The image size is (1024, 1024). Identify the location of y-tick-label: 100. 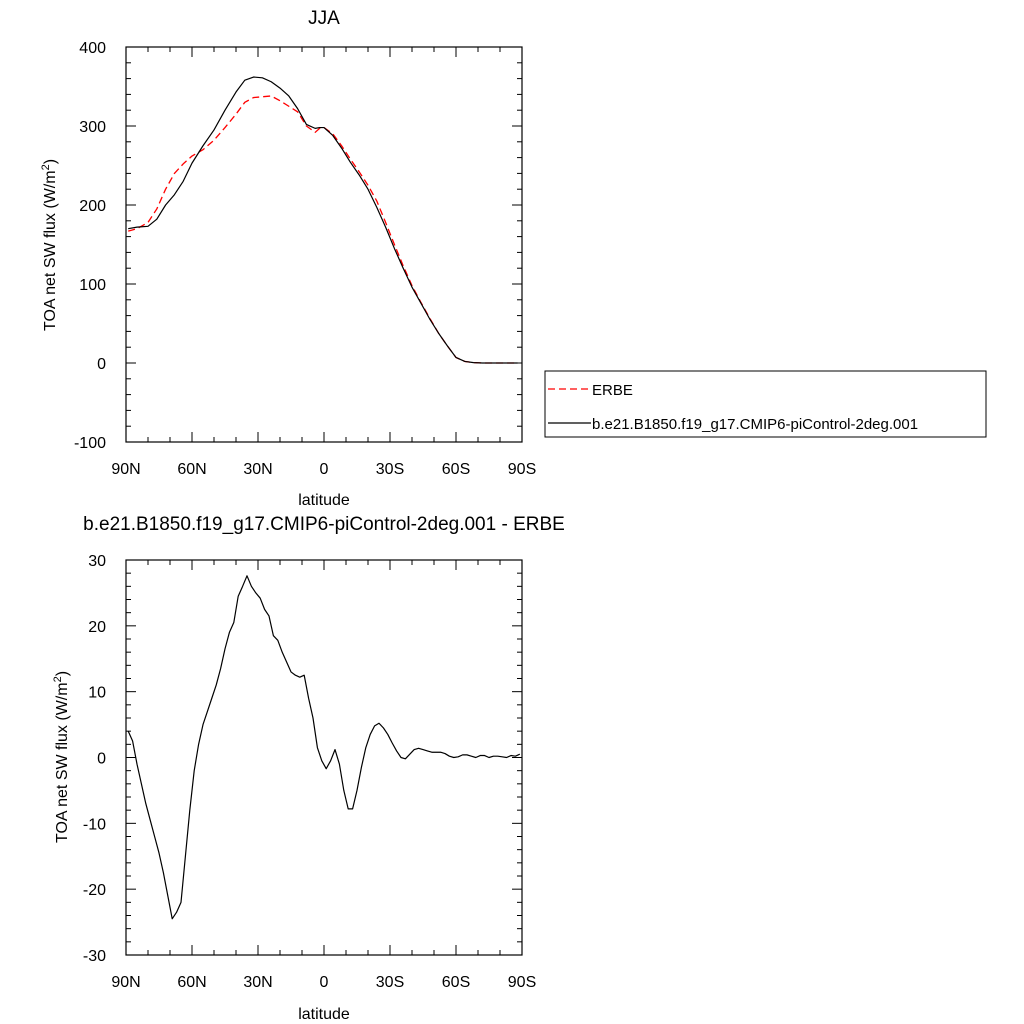
(92, 285).